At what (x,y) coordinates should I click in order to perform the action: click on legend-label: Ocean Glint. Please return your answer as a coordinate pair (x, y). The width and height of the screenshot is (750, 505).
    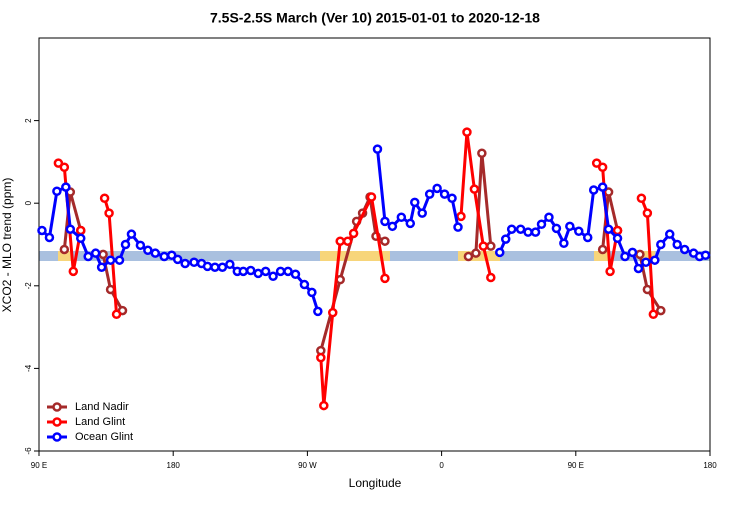
    Looking at the image, I should click on (104, 437).